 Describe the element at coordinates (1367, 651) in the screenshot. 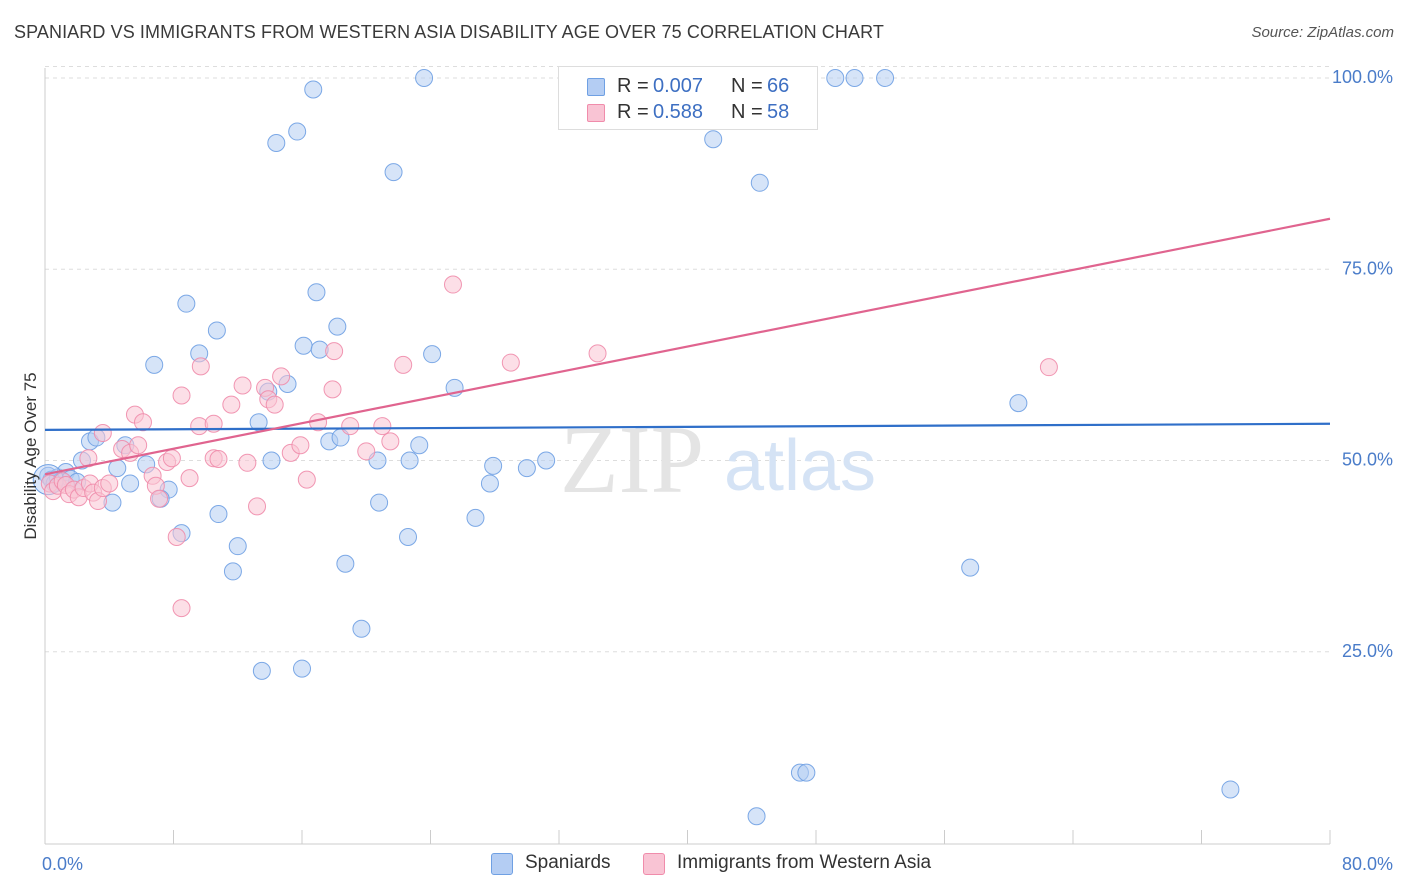

I see `y-tick-label: 25.0%` at that location.